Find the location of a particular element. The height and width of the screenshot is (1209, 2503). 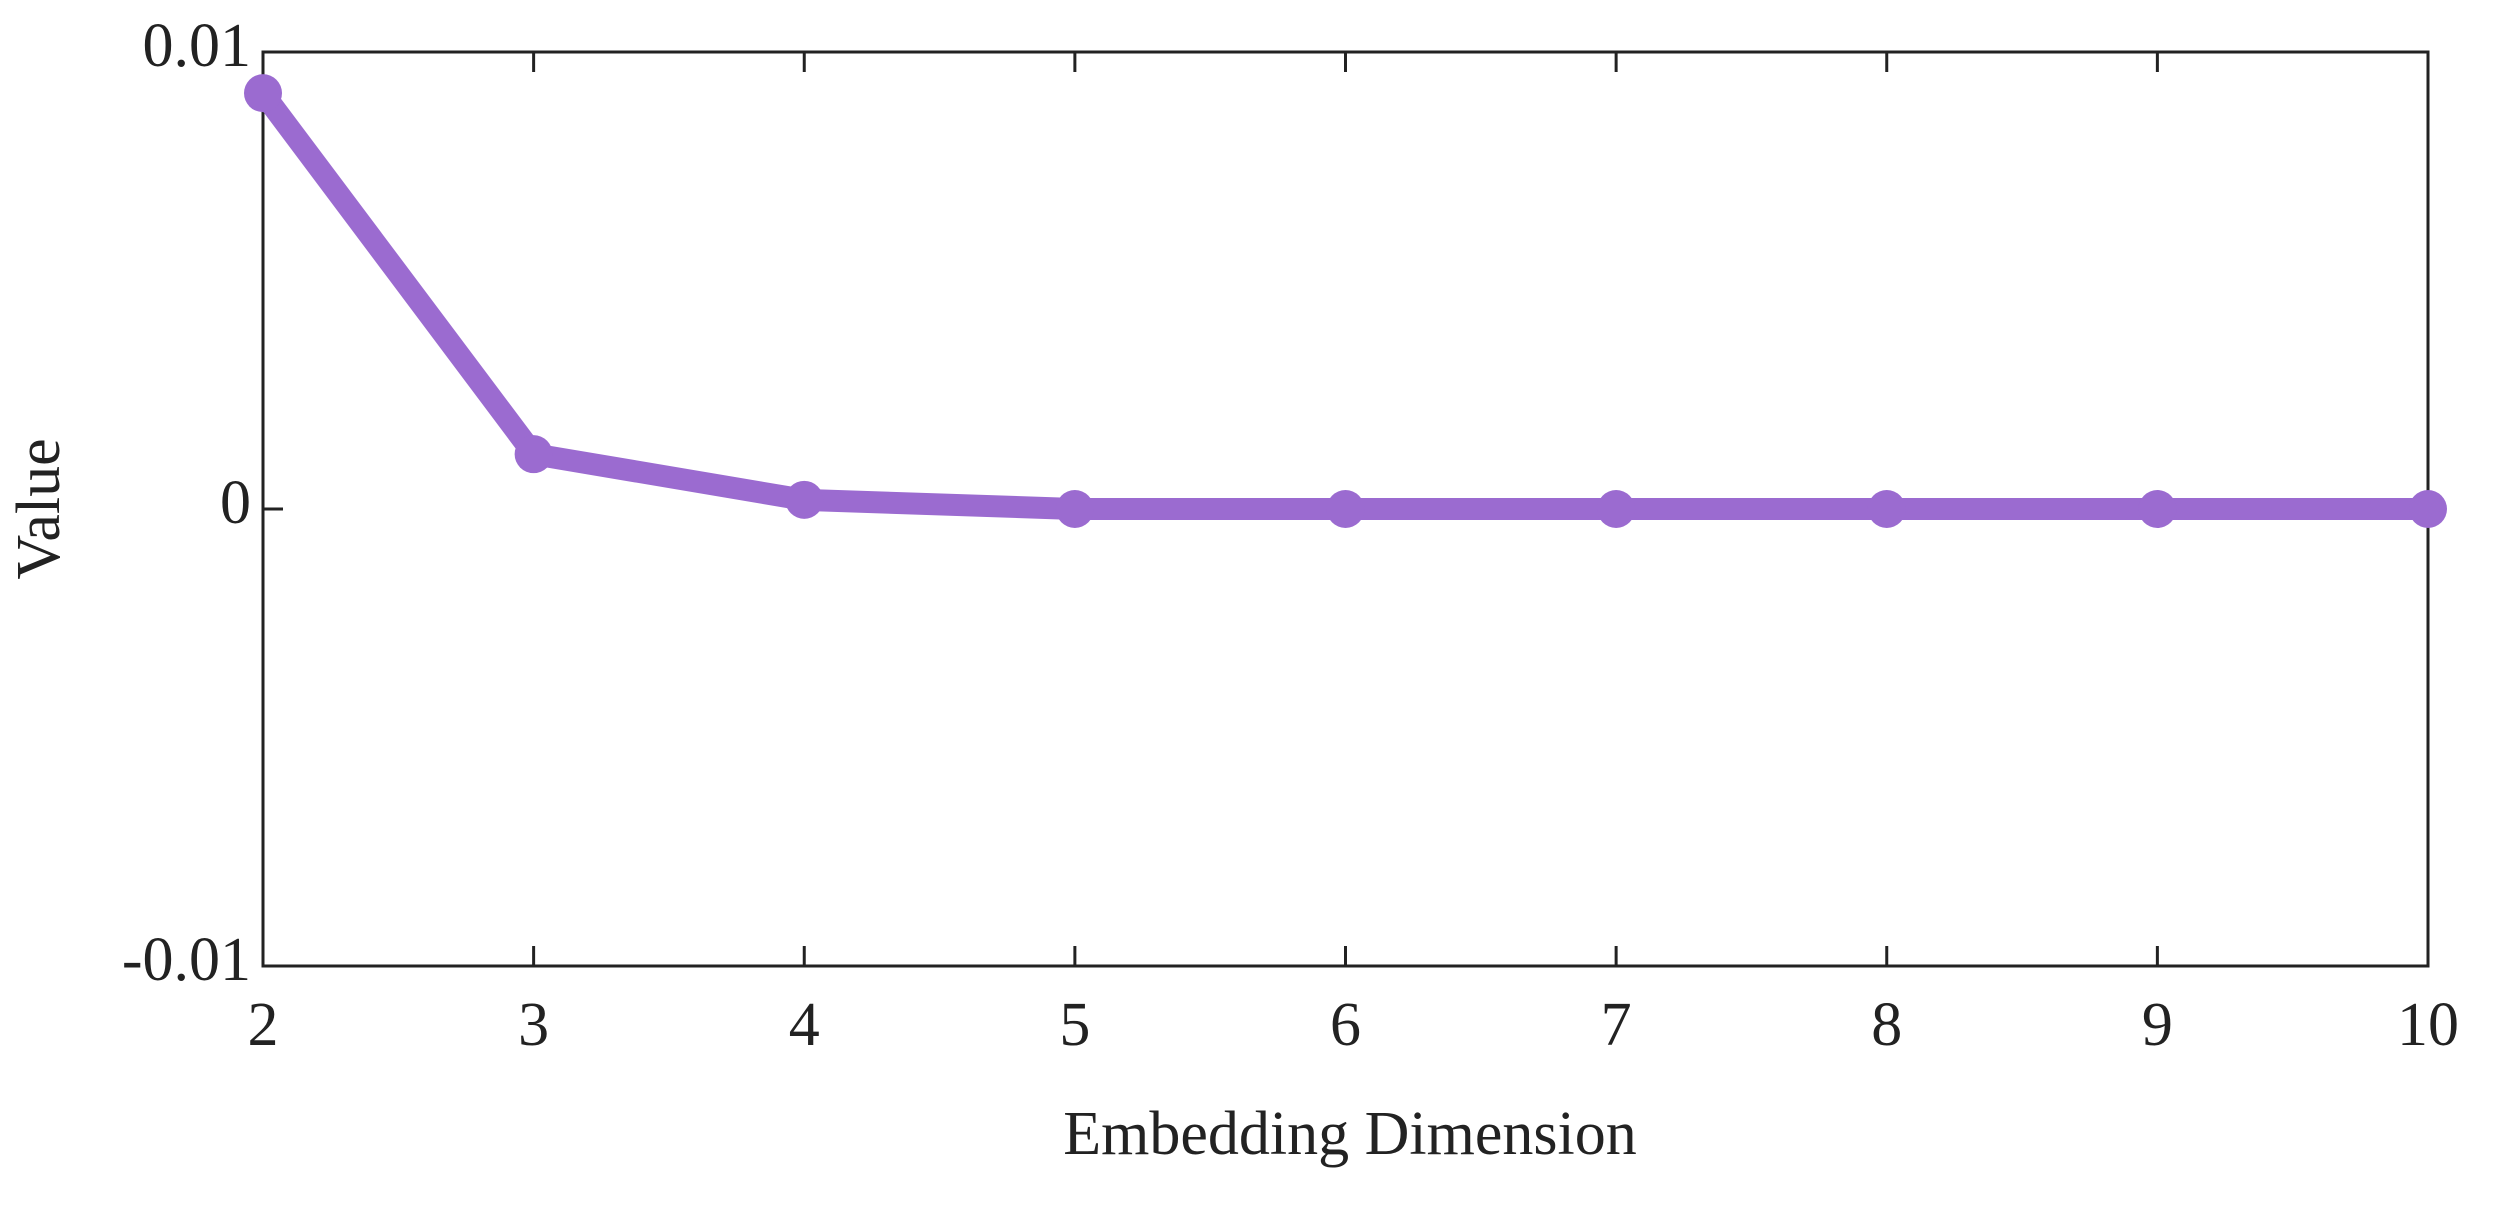

x-tick-label: 8 is located at coordinates (1886, 1025).